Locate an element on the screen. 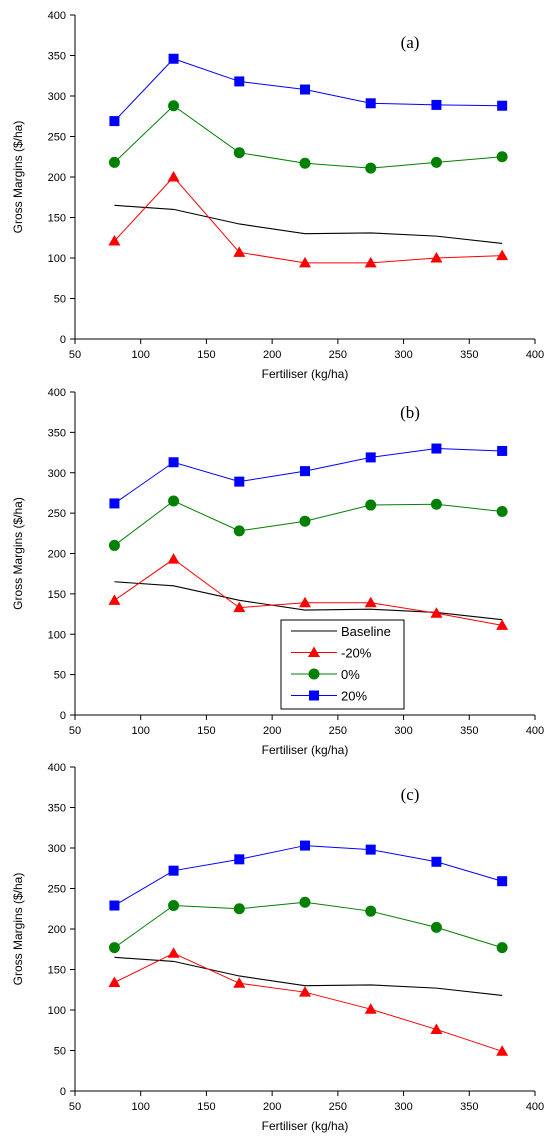 The width and height of the screenshot is (547, 1147). x-tick-label: 400 is located at coordinates (535, 355).